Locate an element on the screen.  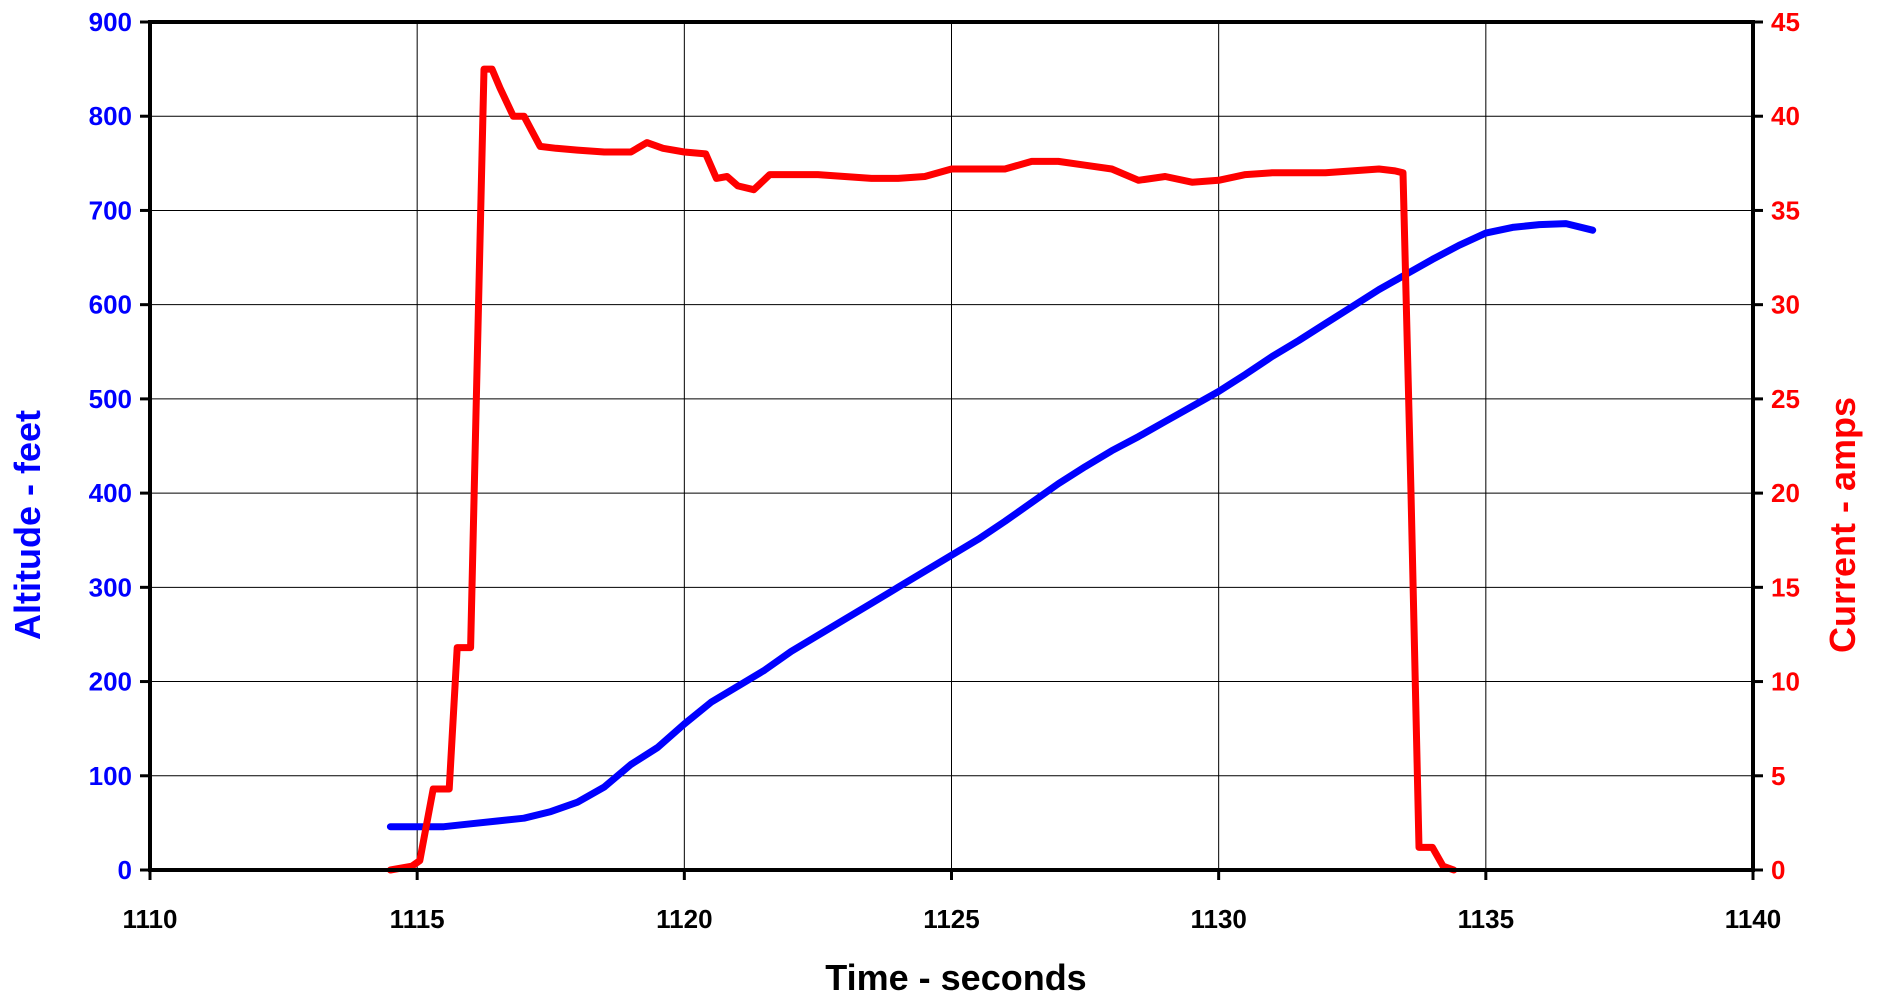
x-tick-label: 1120 is located at coordinates (684, 919).